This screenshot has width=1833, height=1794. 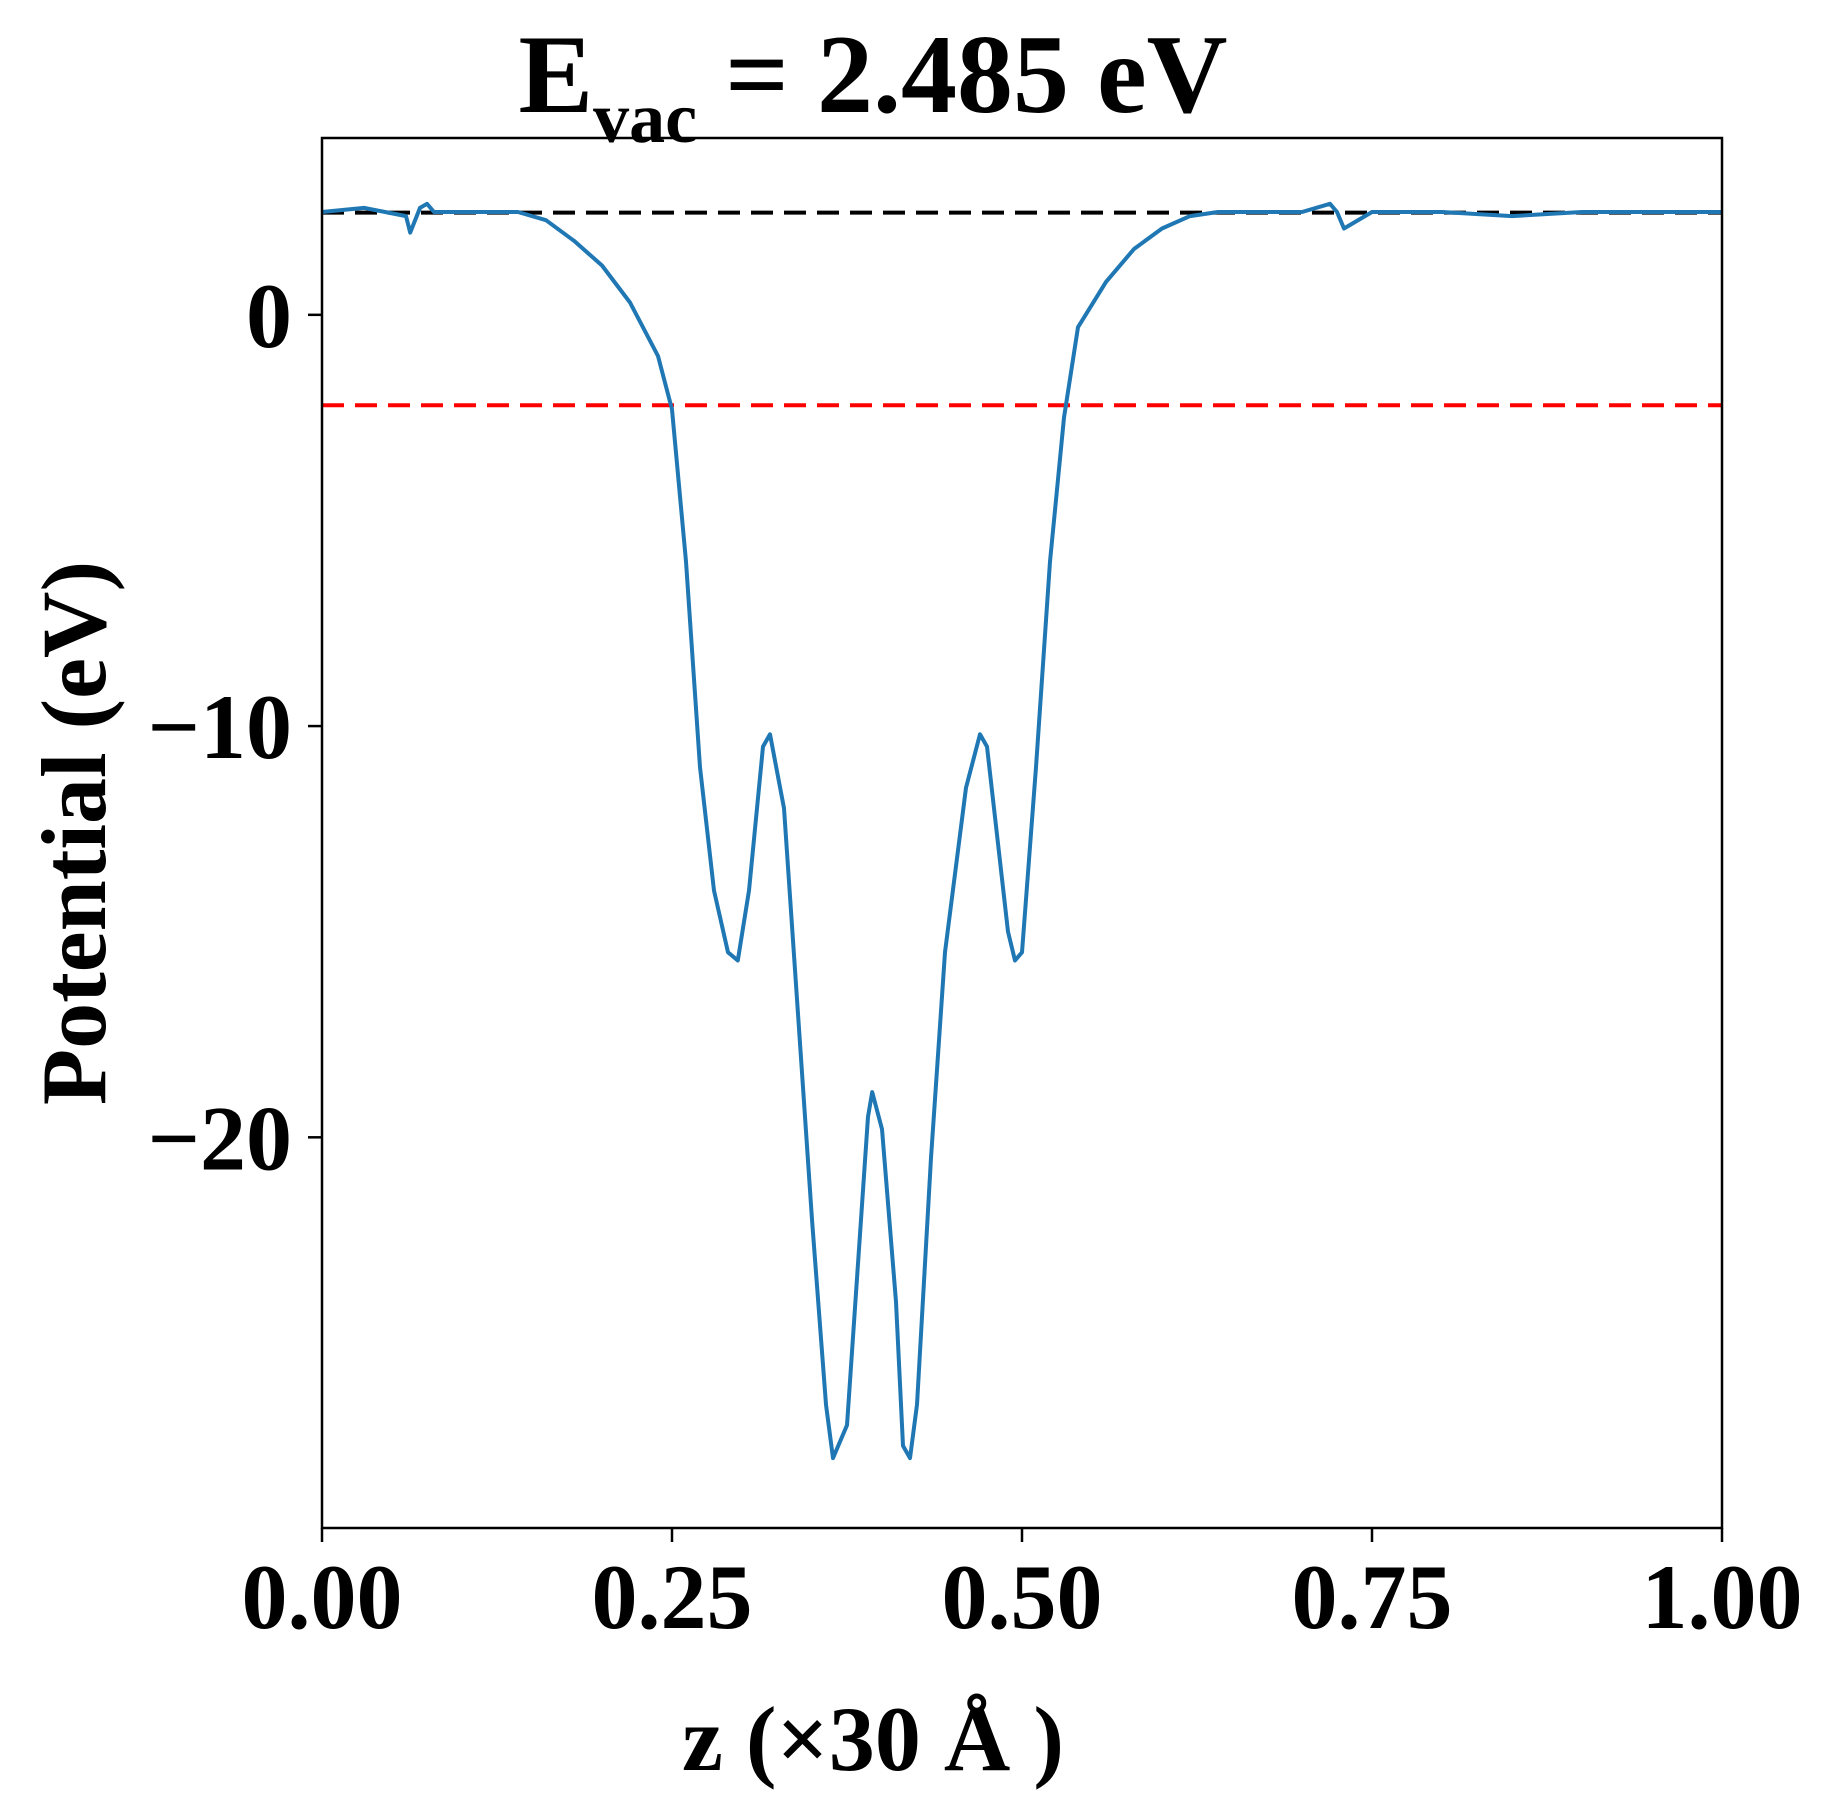 What do you see at coordinates (74, 833) in the screenshot?
I see `y-axis-label: Potential (eV)` at bounding box center [74, 833].